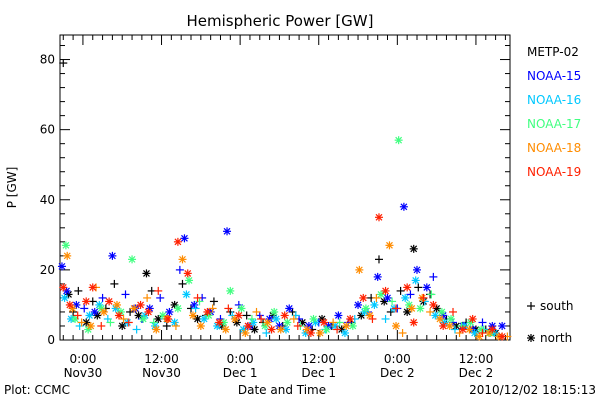  I want to click on legend-entry: METP-02, so click(553, 52).